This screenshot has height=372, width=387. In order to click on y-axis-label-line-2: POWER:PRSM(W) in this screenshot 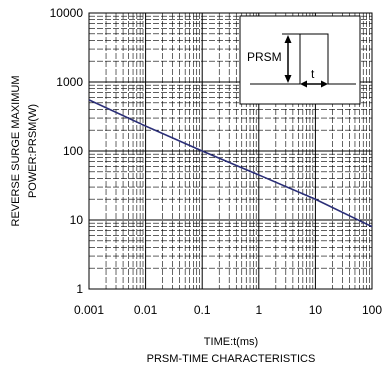, I will do `click(33, 151)`.